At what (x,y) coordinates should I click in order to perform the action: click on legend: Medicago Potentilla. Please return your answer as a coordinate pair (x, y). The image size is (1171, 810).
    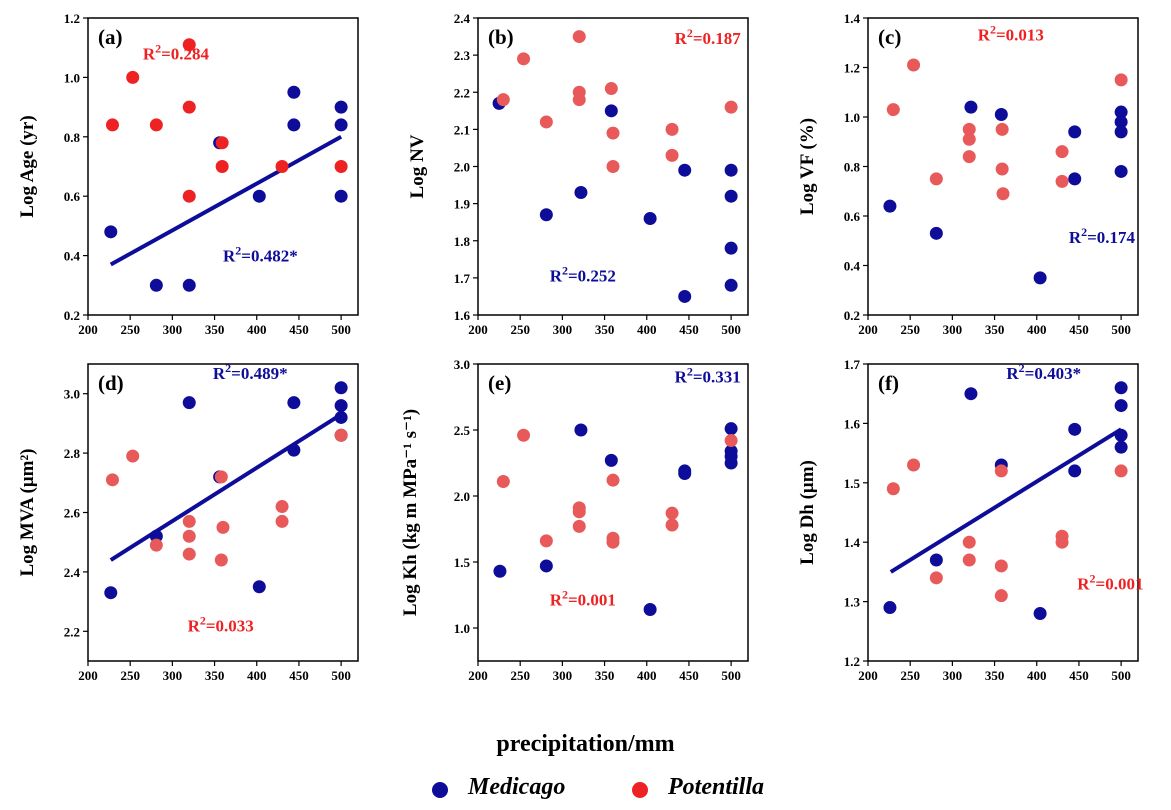
    Looking at the image, I should click on (585, 790).